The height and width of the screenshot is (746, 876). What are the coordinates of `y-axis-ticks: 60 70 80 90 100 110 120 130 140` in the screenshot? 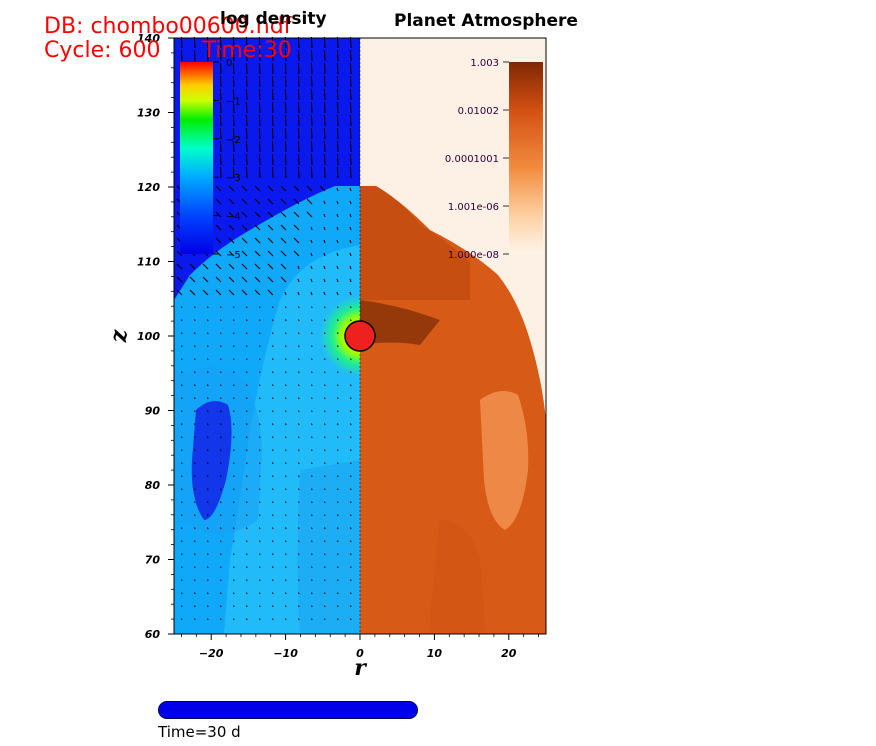 It's located at (155, 336).